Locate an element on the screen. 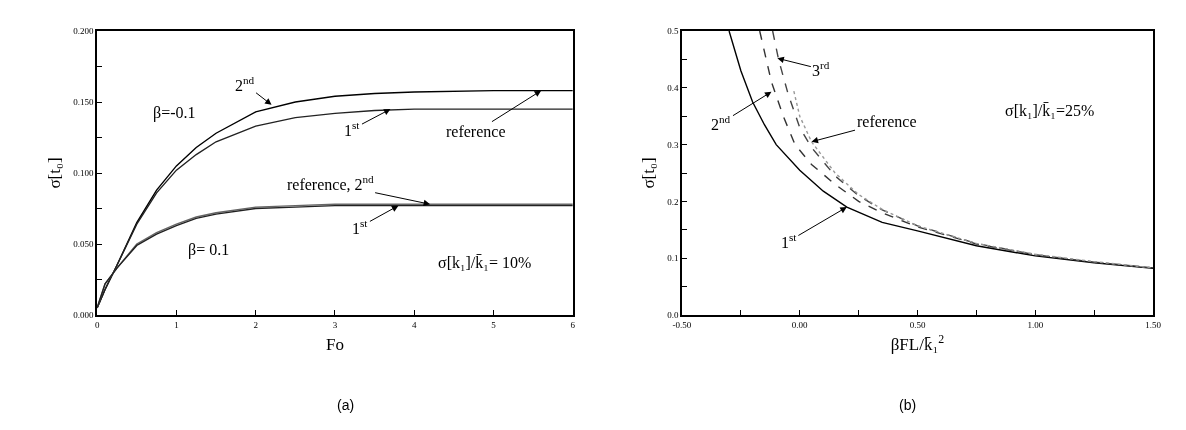 This screenshot has height=430, width=1186. annotation: β= 0.1 is located at coordinates (209, 250).